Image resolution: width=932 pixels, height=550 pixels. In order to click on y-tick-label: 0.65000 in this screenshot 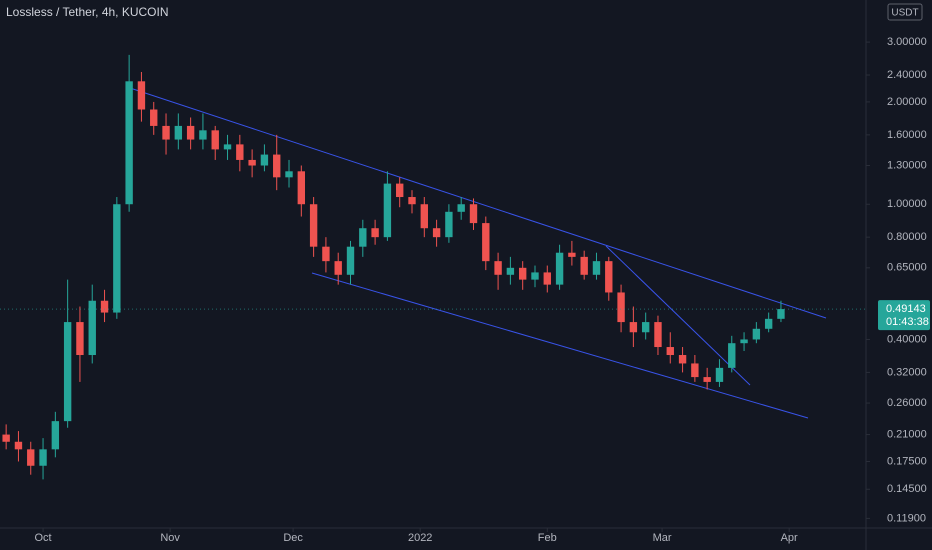, I will do `click(907, 268)`.